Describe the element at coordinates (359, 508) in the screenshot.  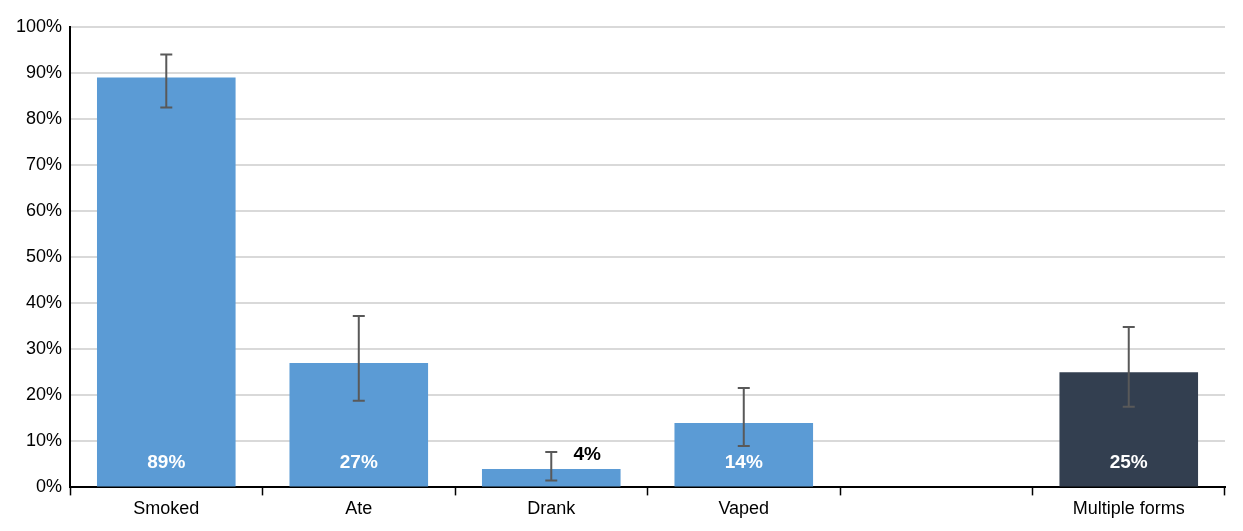
I see `x-tick-label: Ate` at that location.